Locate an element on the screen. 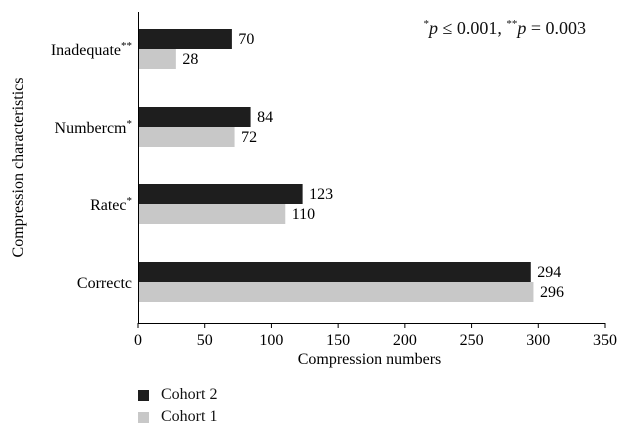  category-label-1: Inadequate** is located at coordinates (91, 49).